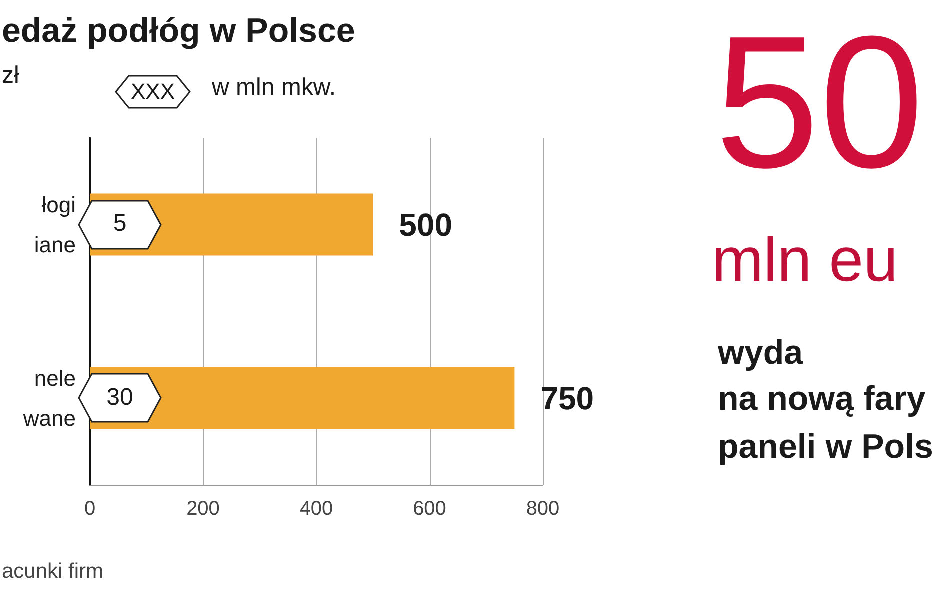 This screenshot has width=948, height=593. What do you see at coordinates (805, 260) in the screenshot?
I see `text: mln eu` at bounding box center [805, 260].